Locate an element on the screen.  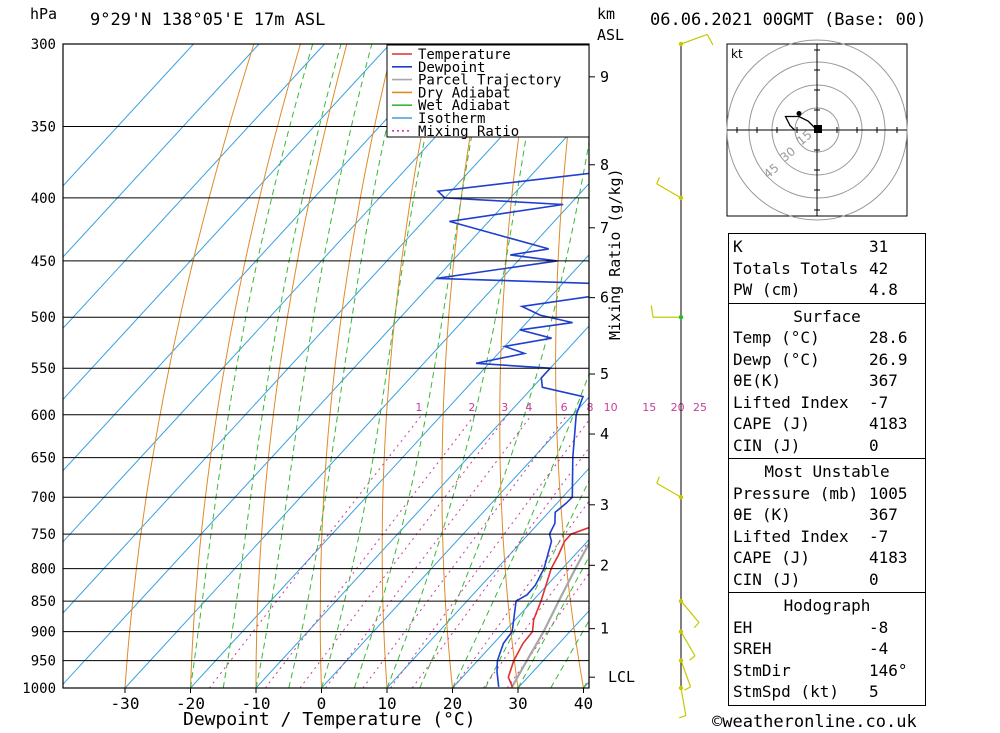
dewpoint-line is located at coordinates (512, 429).